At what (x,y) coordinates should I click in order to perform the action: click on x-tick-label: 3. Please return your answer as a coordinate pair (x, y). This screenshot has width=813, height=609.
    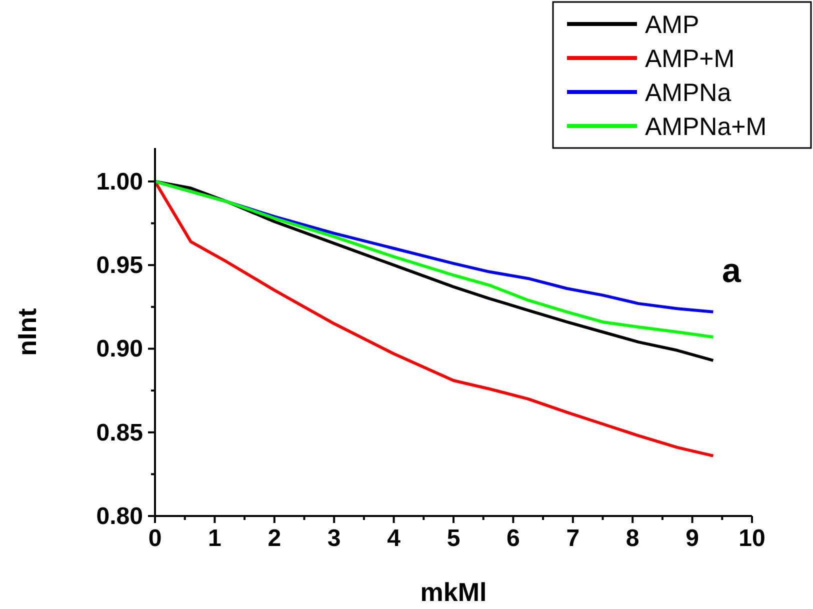
    Looking at the image, I should click on (334, 538).